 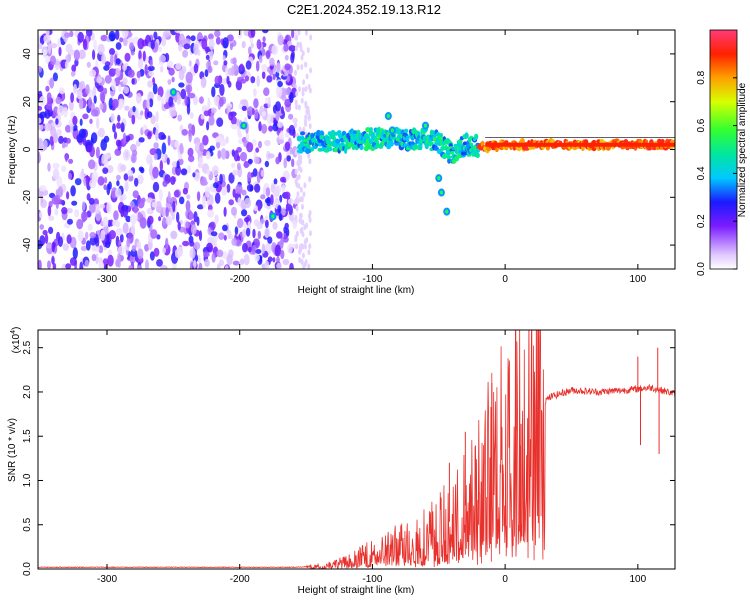 What do you see at coordinates (701, 173) in the screenshot?
I see `colorbar-tick-label: 0.4` at bounding box center [701, 173].